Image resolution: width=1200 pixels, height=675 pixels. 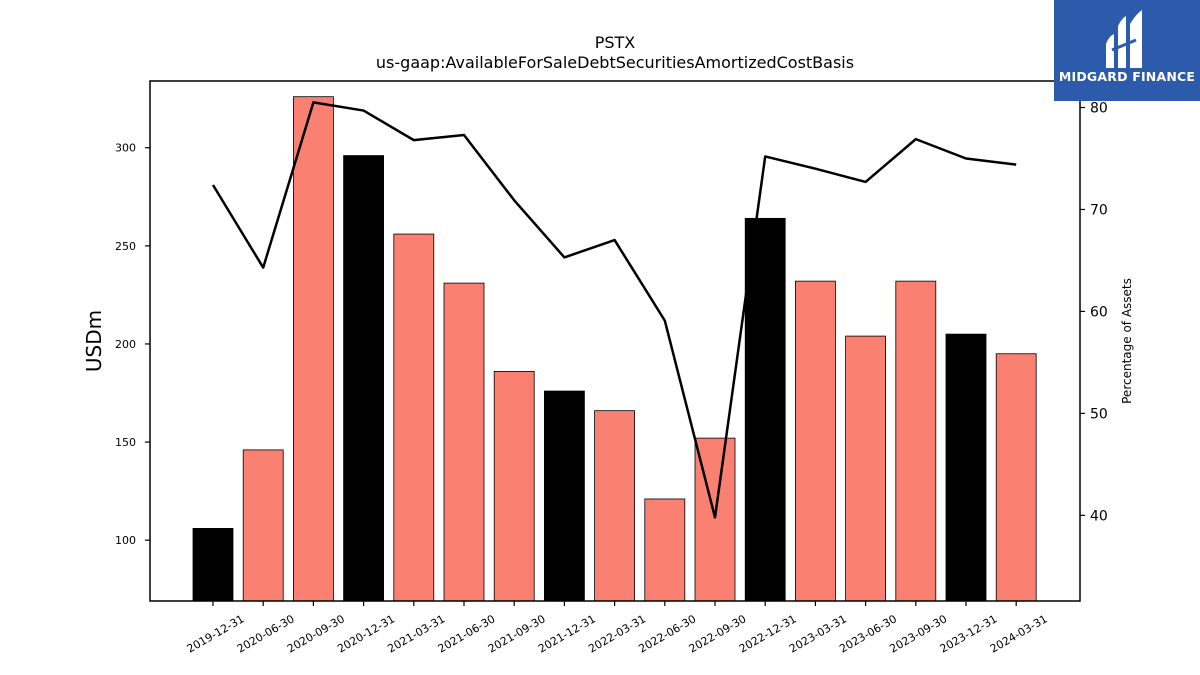 What do you see at coordinates (125, 148) in the screenshot?
I see `y-tick-label: 300` at bounding box center [125, 148].